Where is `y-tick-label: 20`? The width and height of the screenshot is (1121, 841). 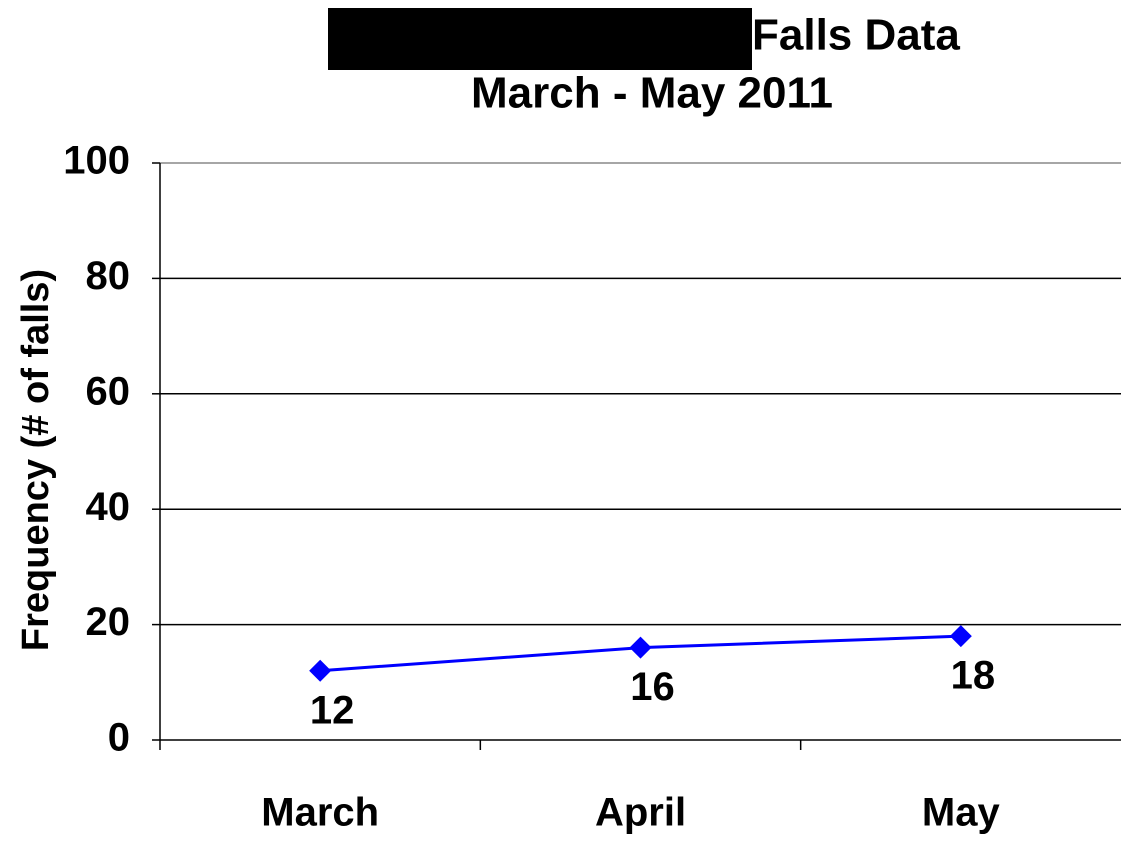
y-tick-label: 20 is located at coordinates (108, 622).